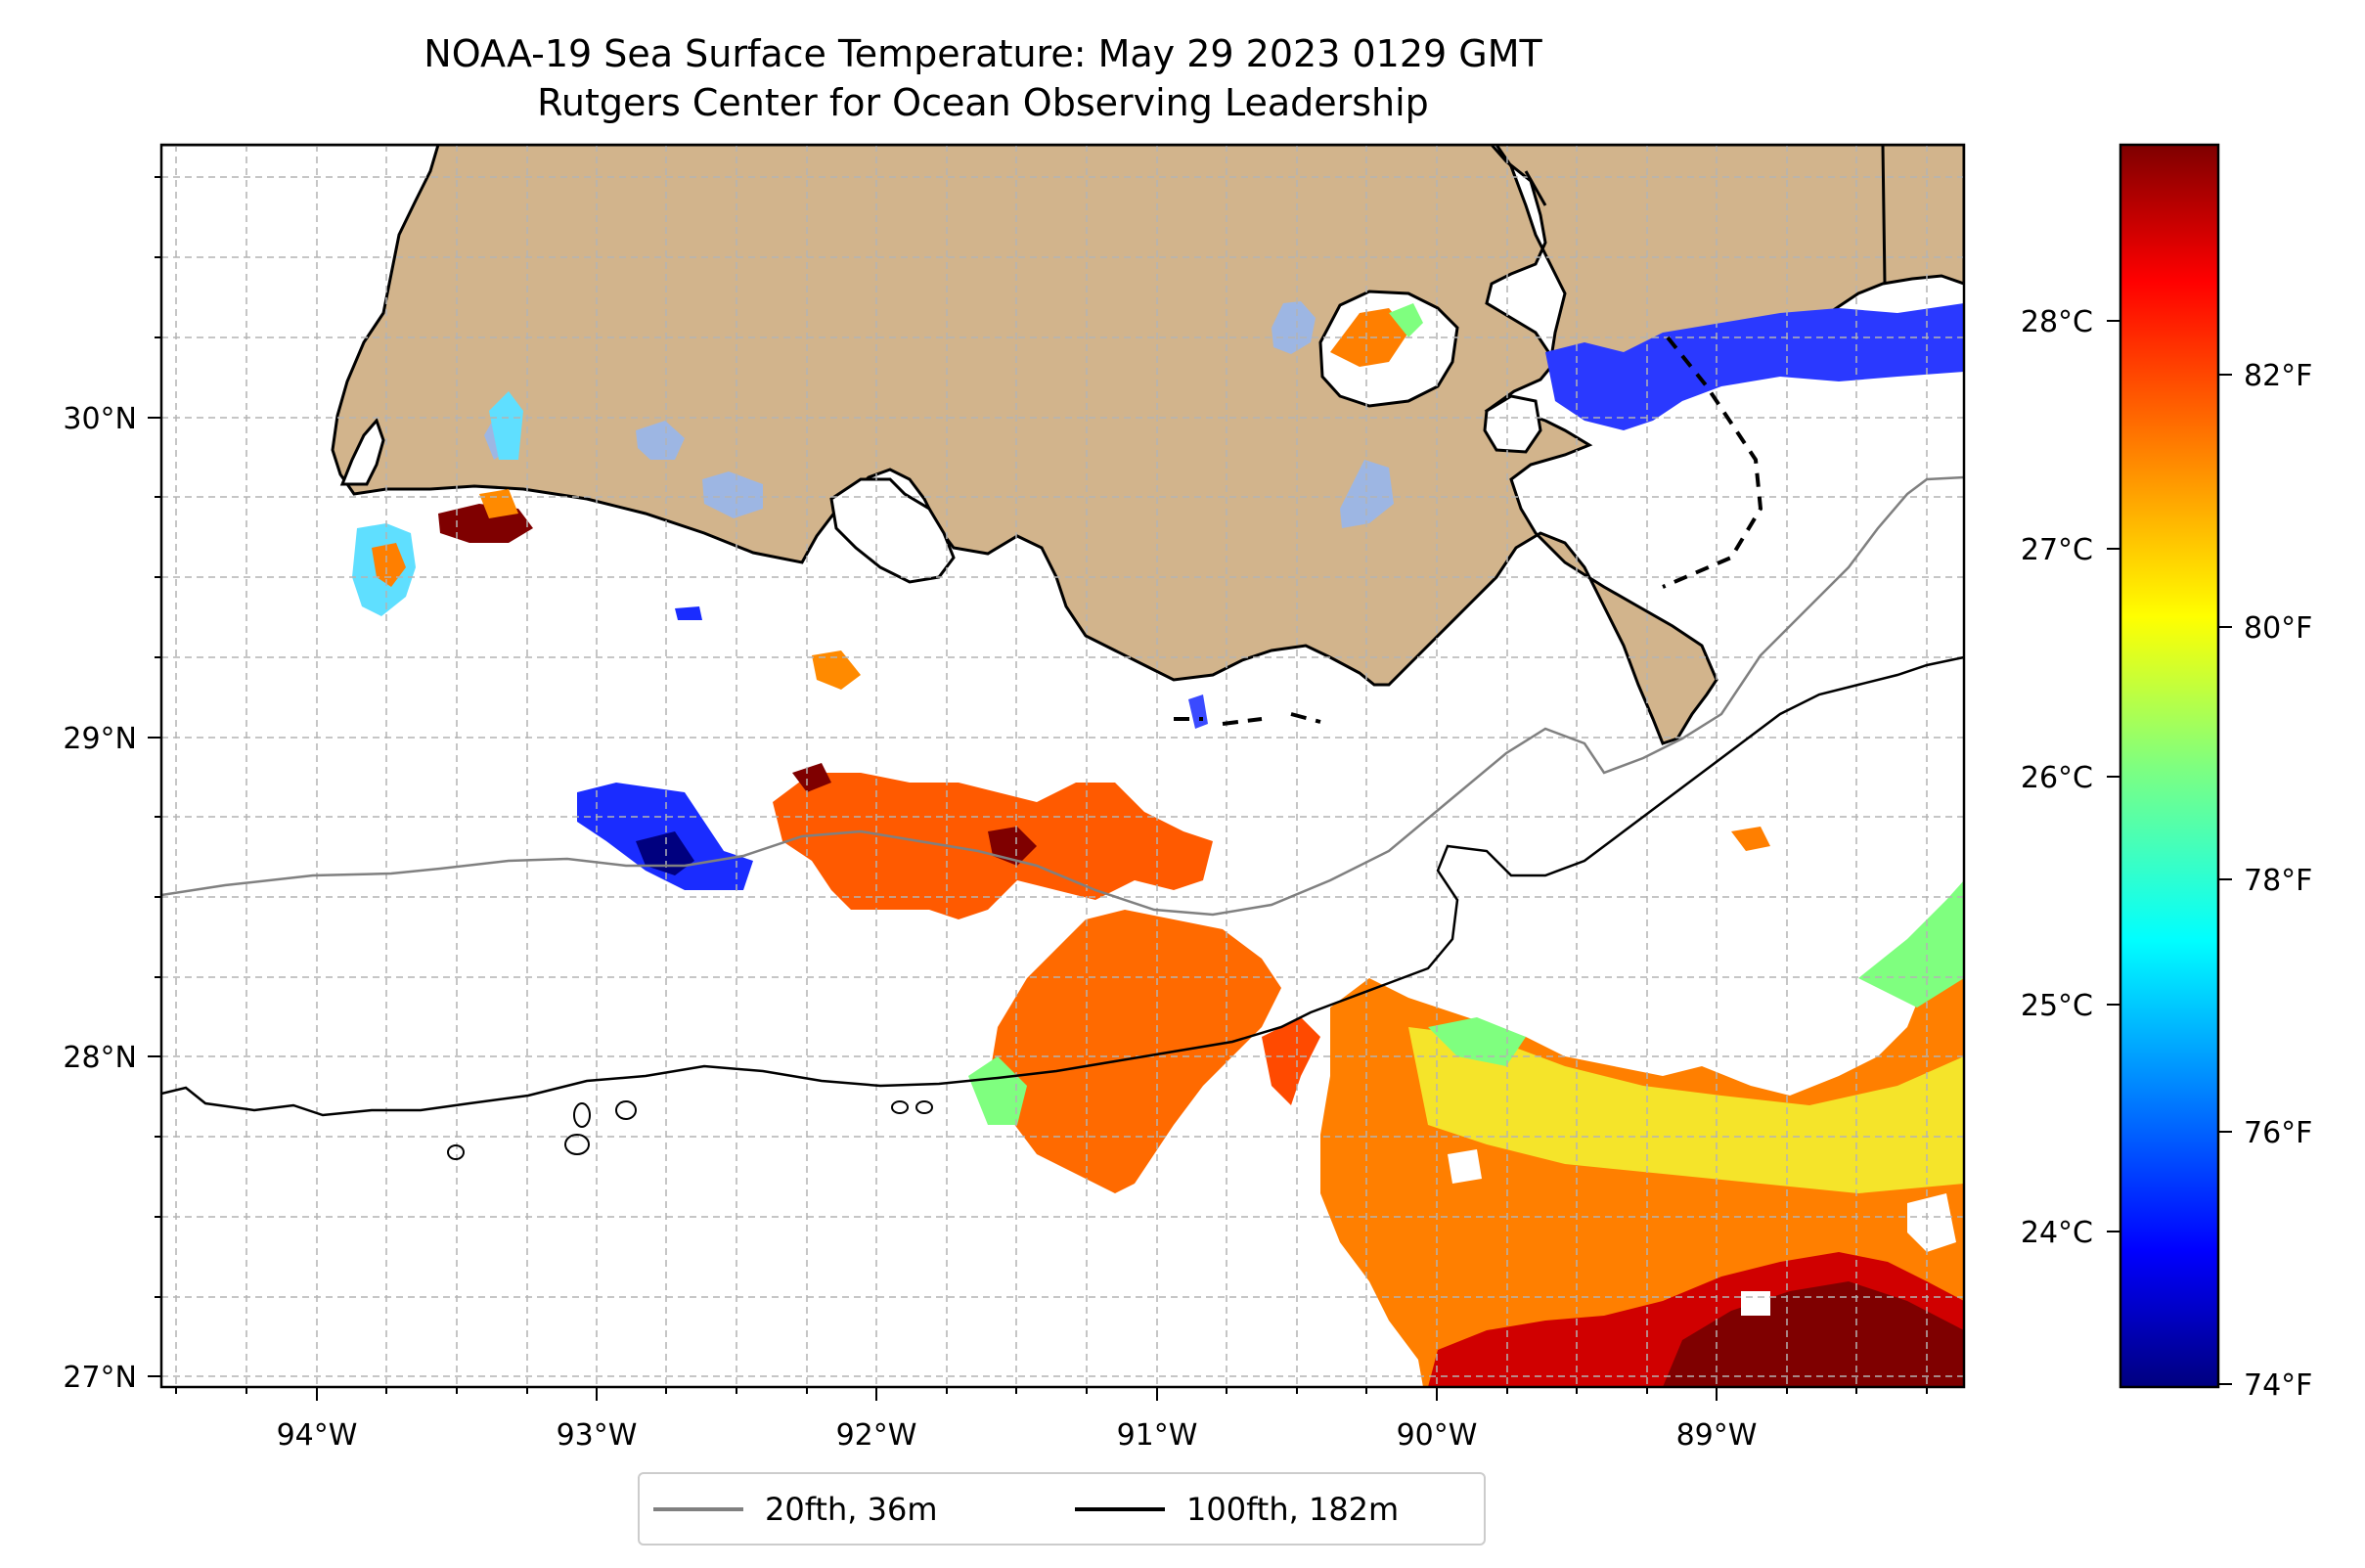  What do you see at coordinates (100, 739) in the screenshot?
I see `lat-label: 29°N` at bounding box center [100, 739].